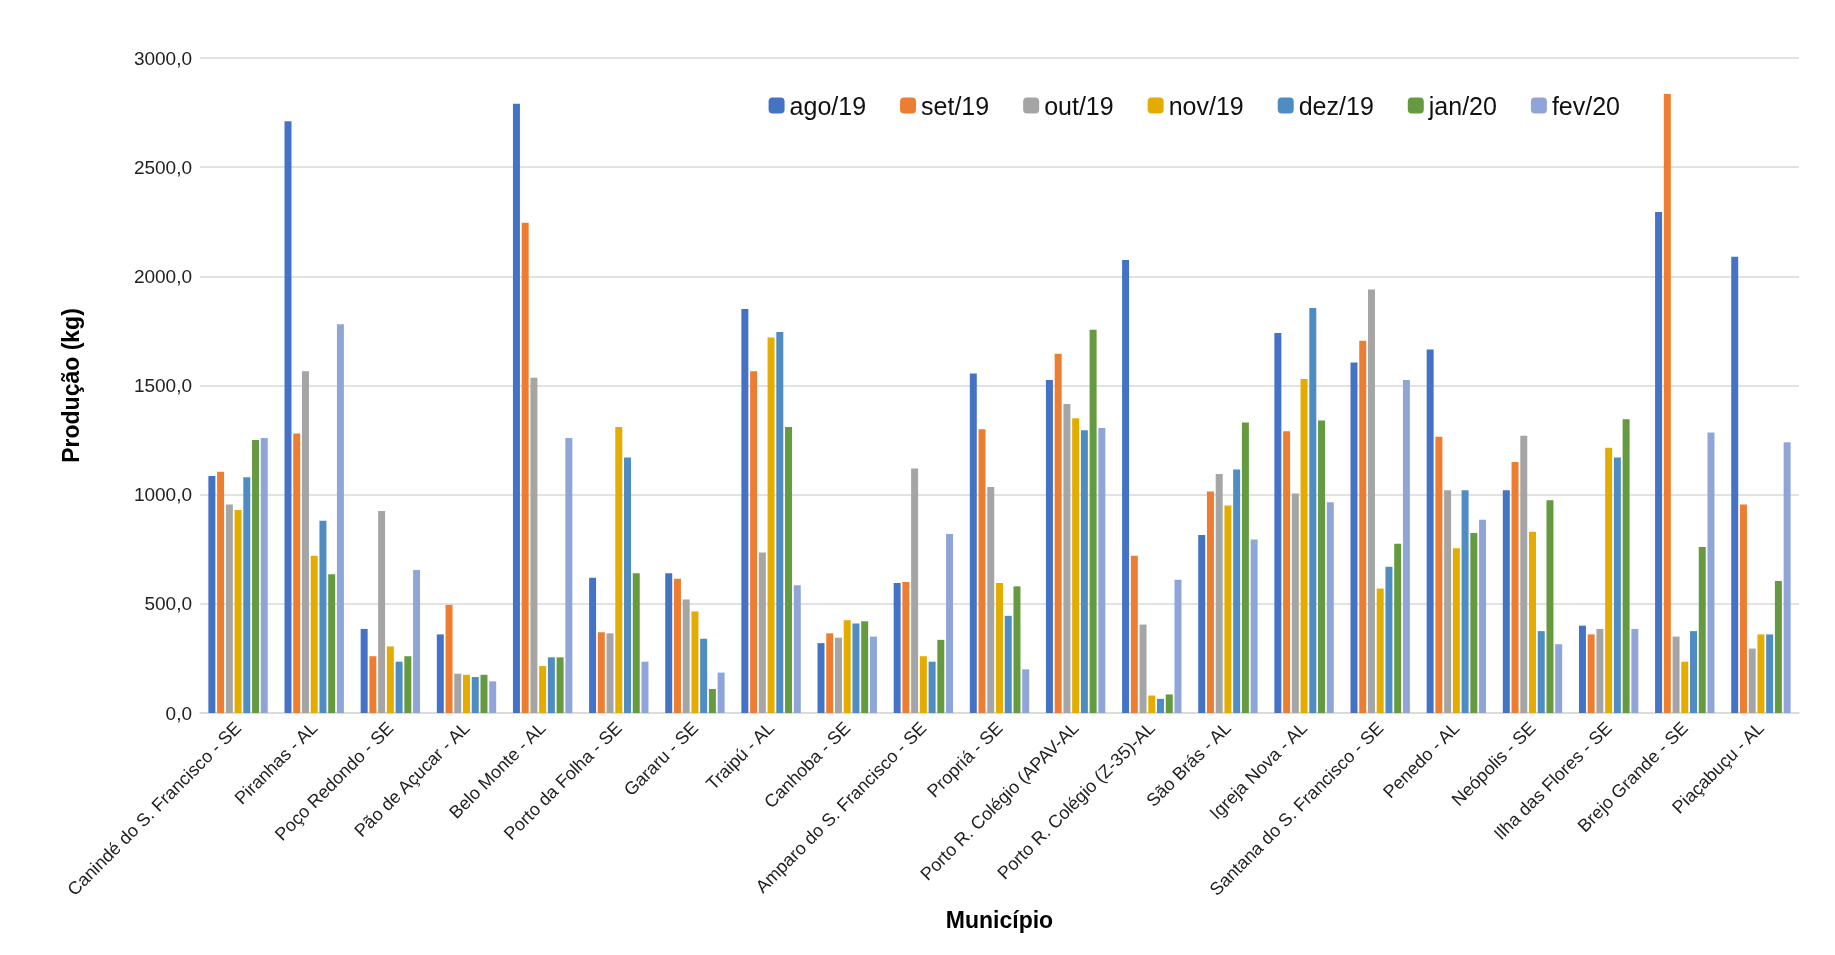 This screenshot has height=955, width=1835. What do you see at coordinates (162, 167) in the screenshot?
I see `y-tick-label: 2500,0` at bounding box center [162, 167].